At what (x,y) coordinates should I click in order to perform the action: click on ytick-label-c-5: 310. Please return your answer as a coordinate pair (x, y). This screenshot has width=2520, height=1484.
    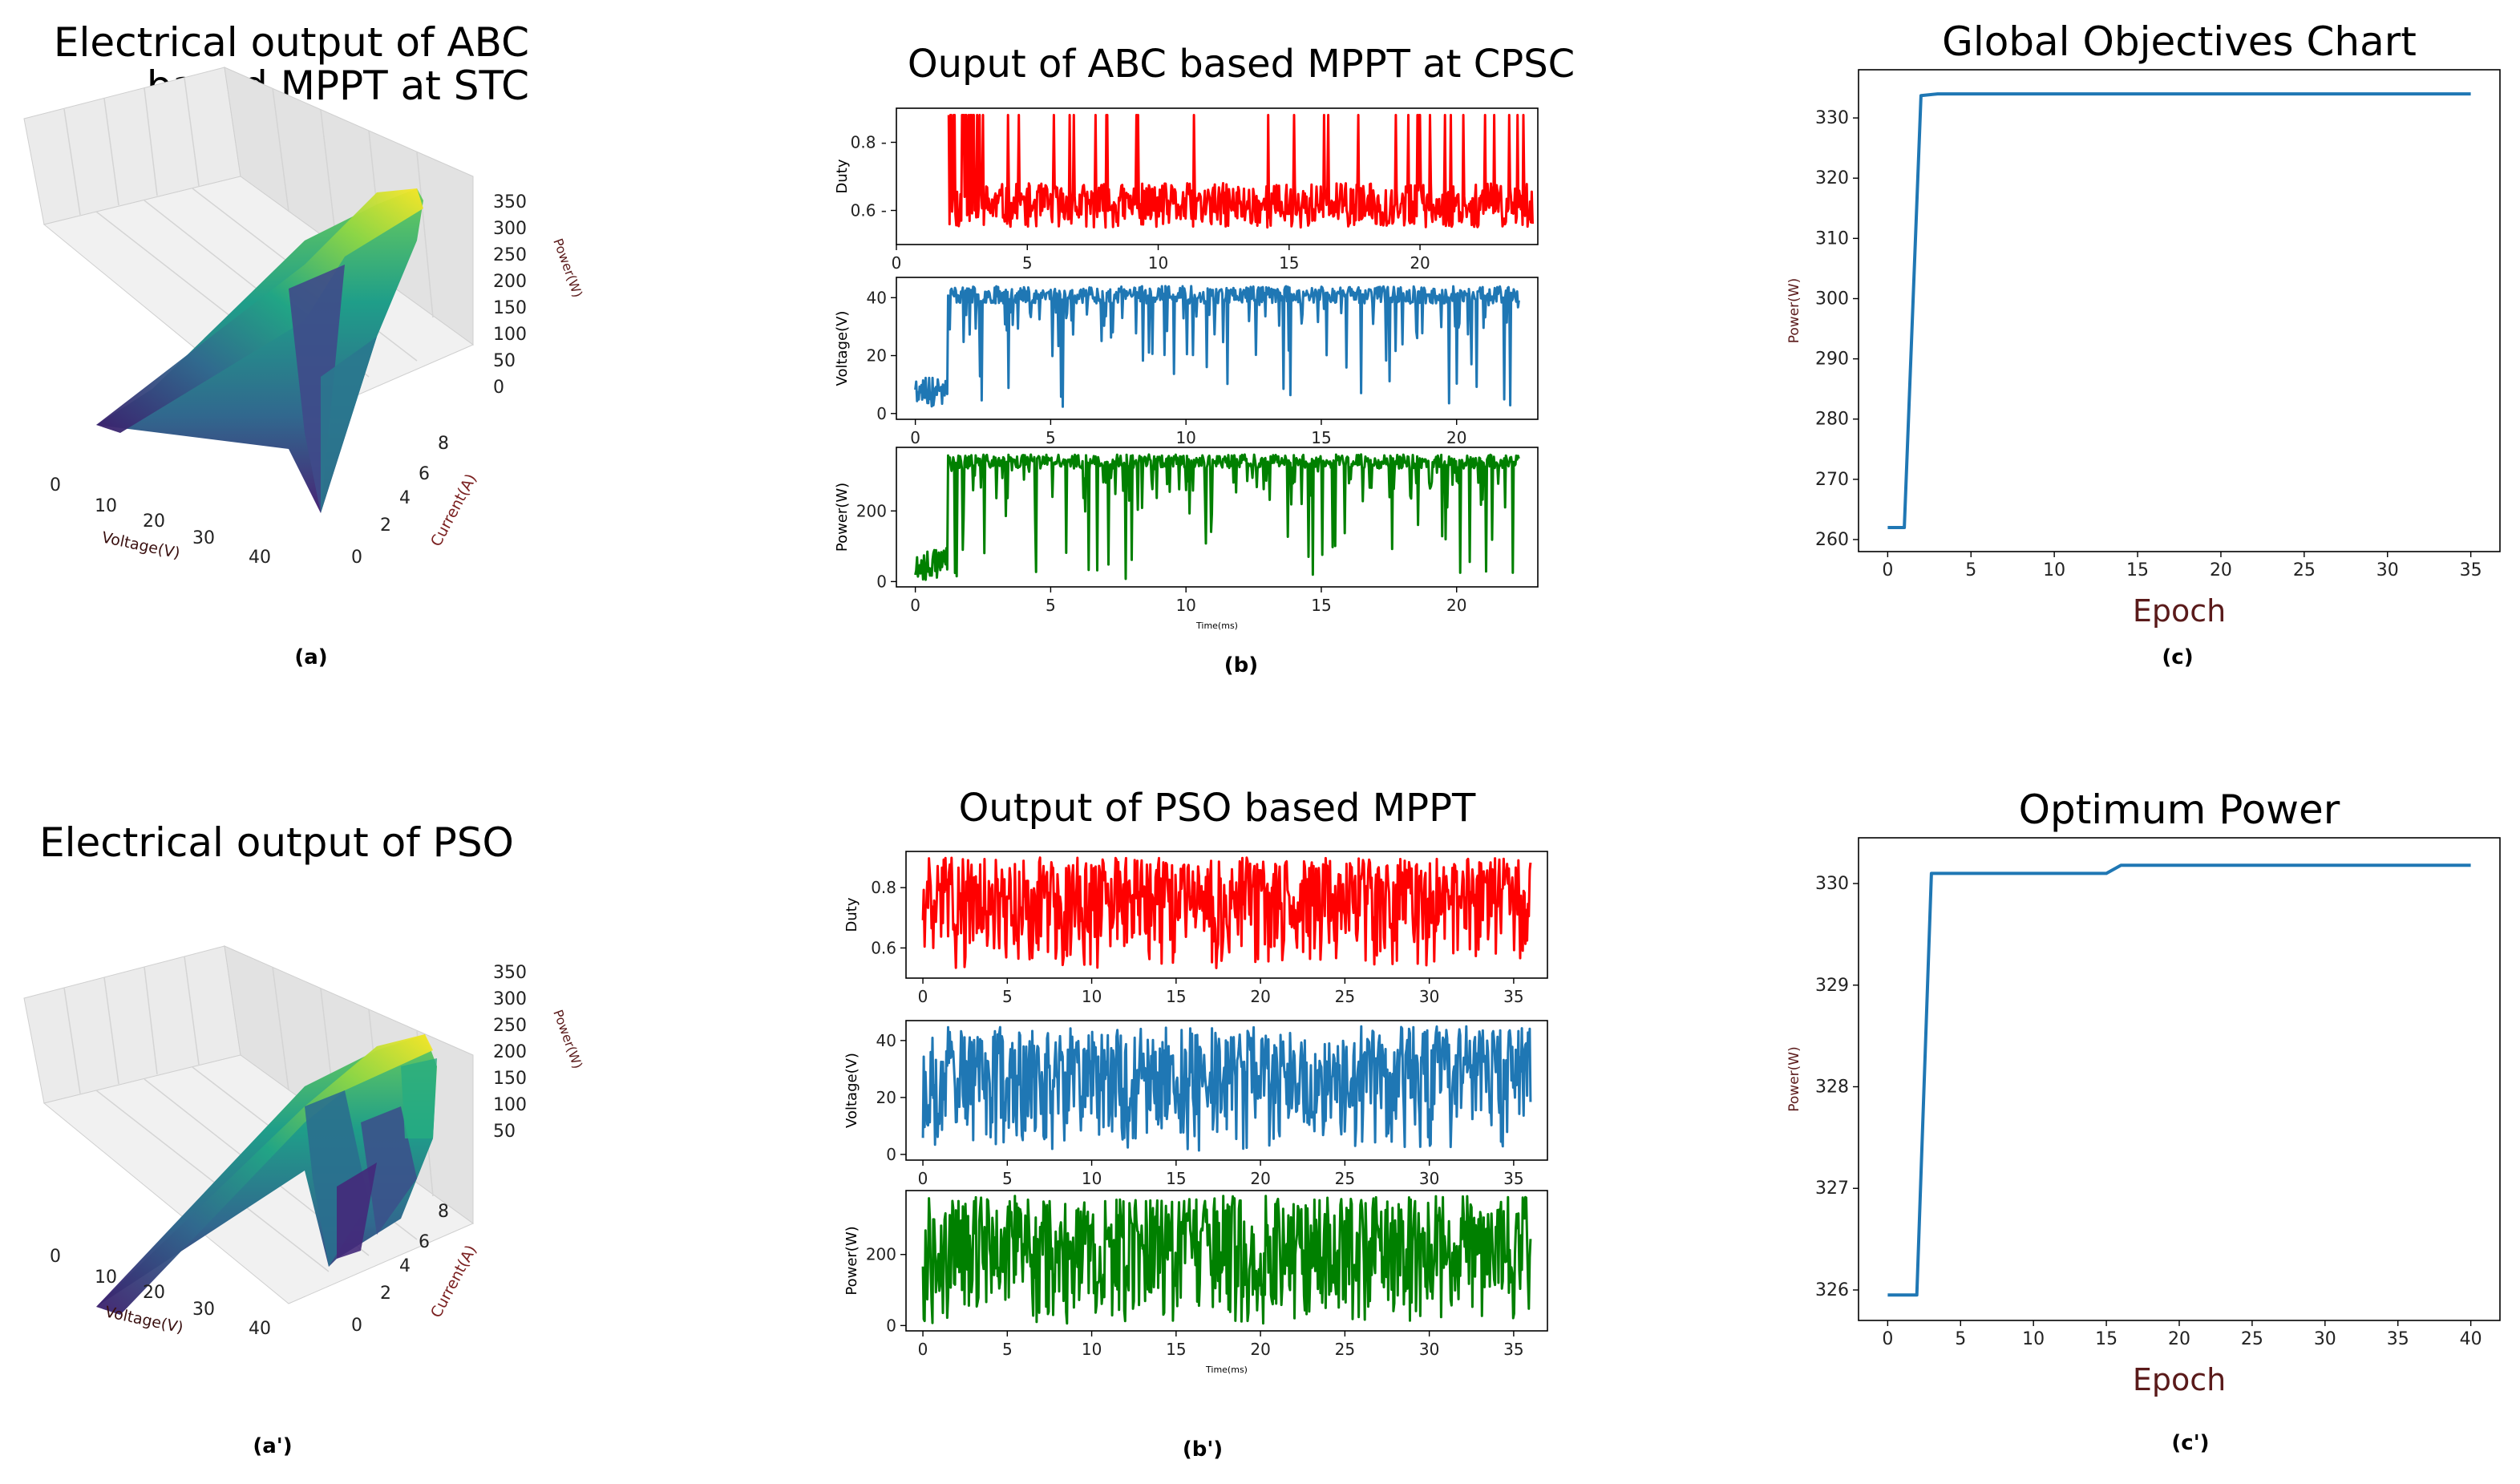
    Looking at the image, I should click on (1832, 239).